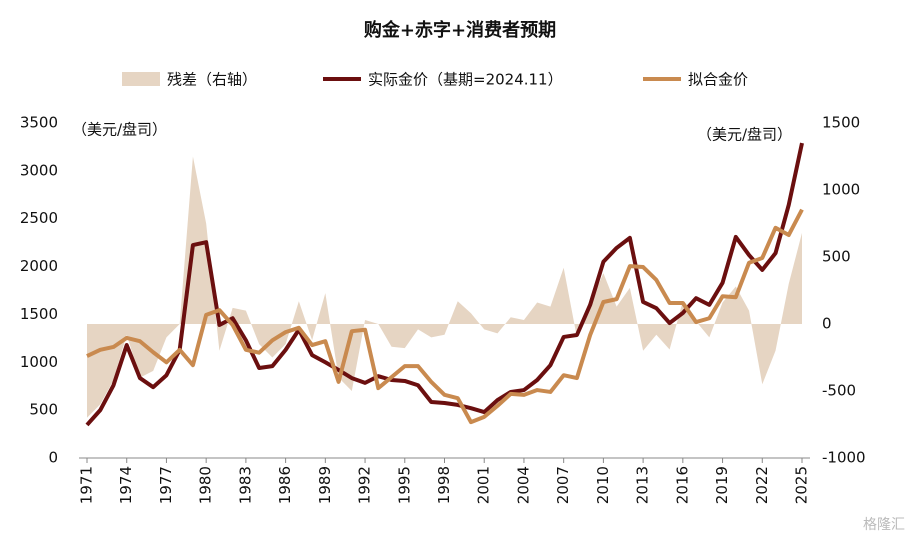 This screenshot has height=543, width=920. What do you see at coordinates (682, 485) in the screenshot?
I see `x-tick-label: 2016` at bounding box center [682, 485].